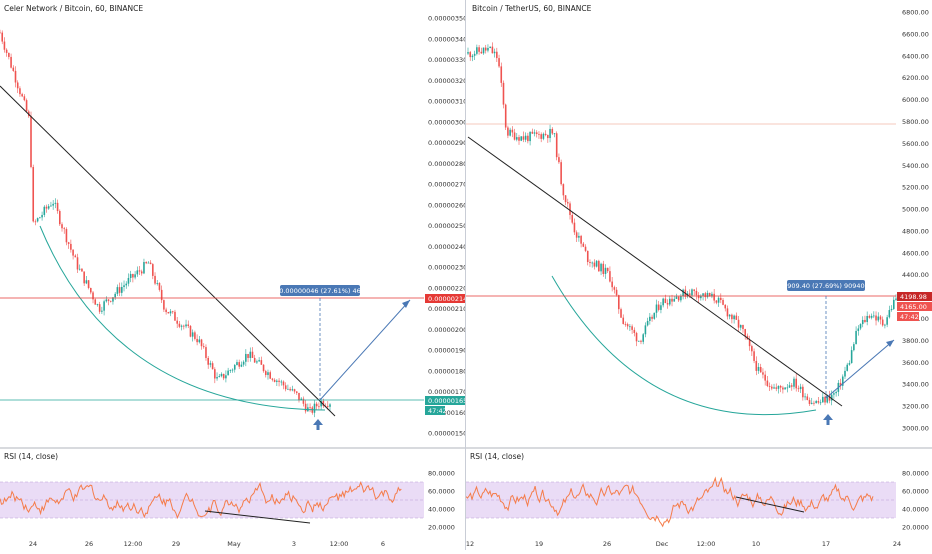  Describe the element at coordinates (826, 285) in the screenshot. I see `measure-label-box` at that location.